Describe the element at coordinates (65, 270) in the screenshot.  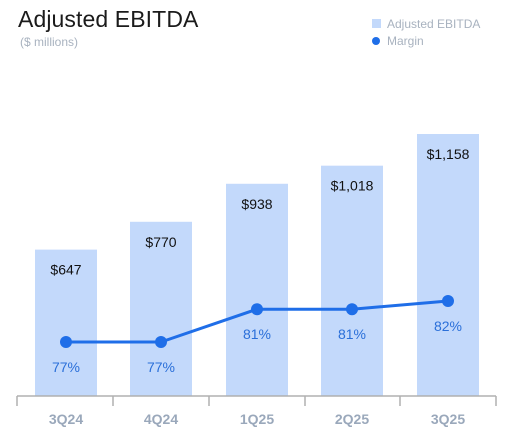
I see `bar-value-label: $647` at that location.